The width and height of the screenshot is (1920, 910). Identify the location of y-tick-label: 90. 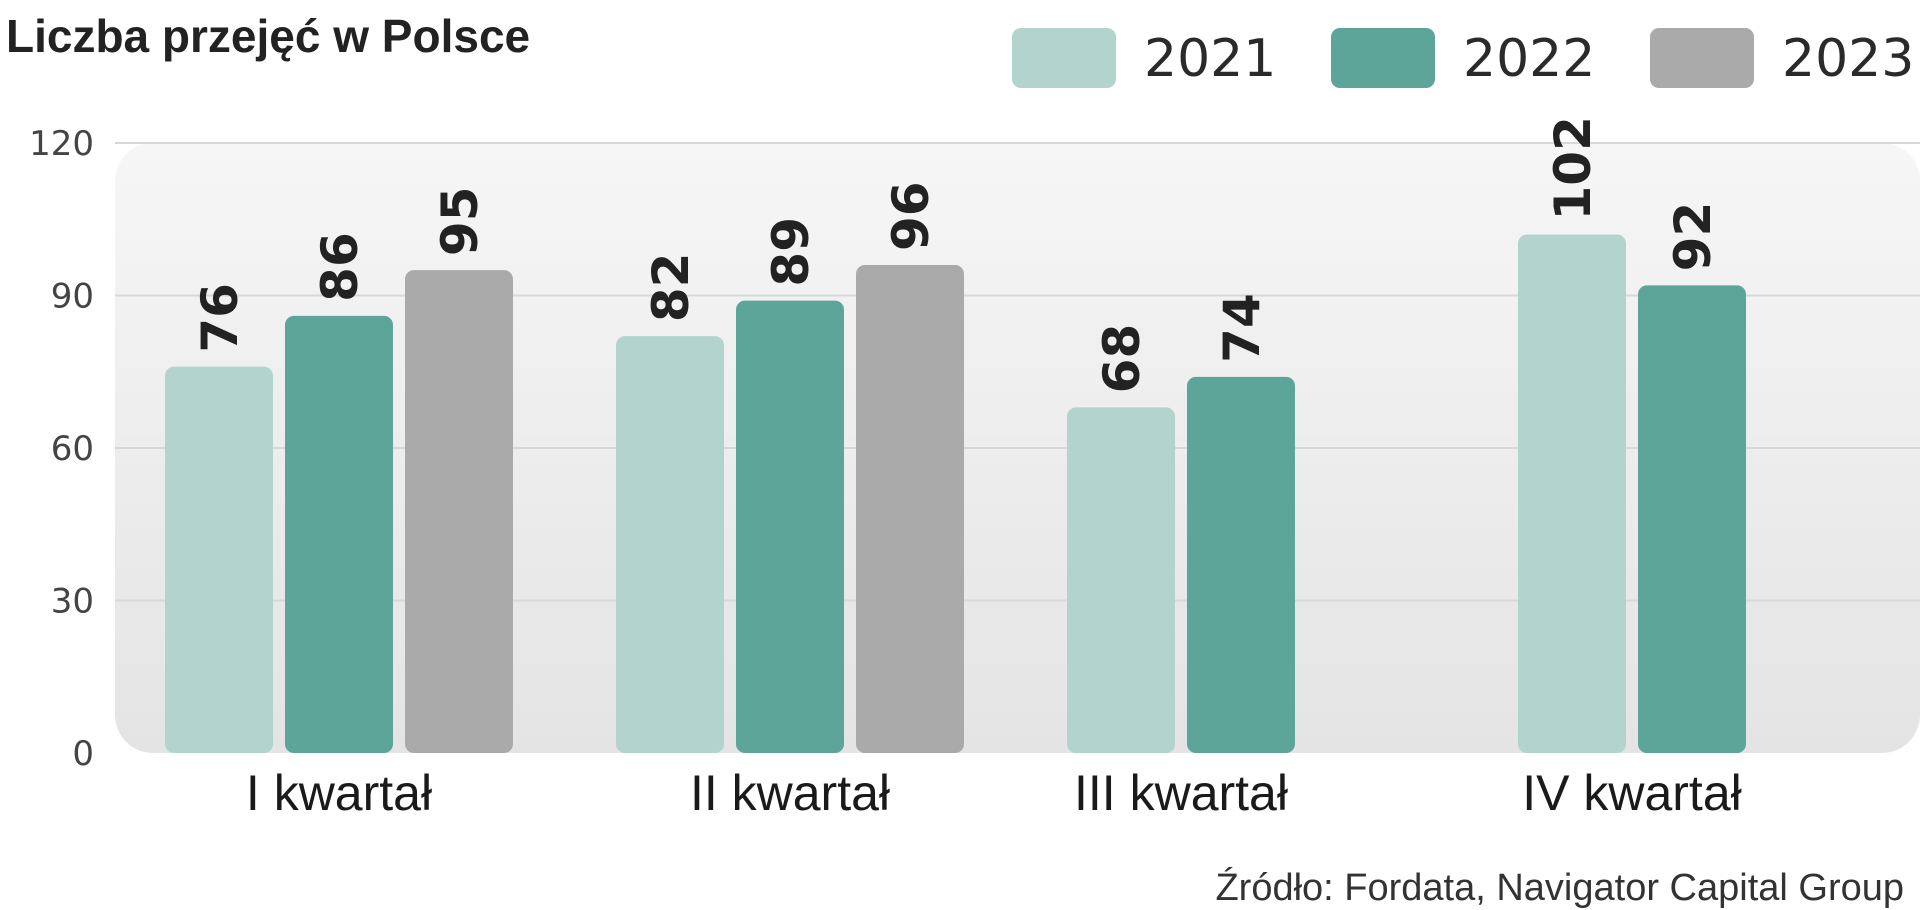
(72, 297).